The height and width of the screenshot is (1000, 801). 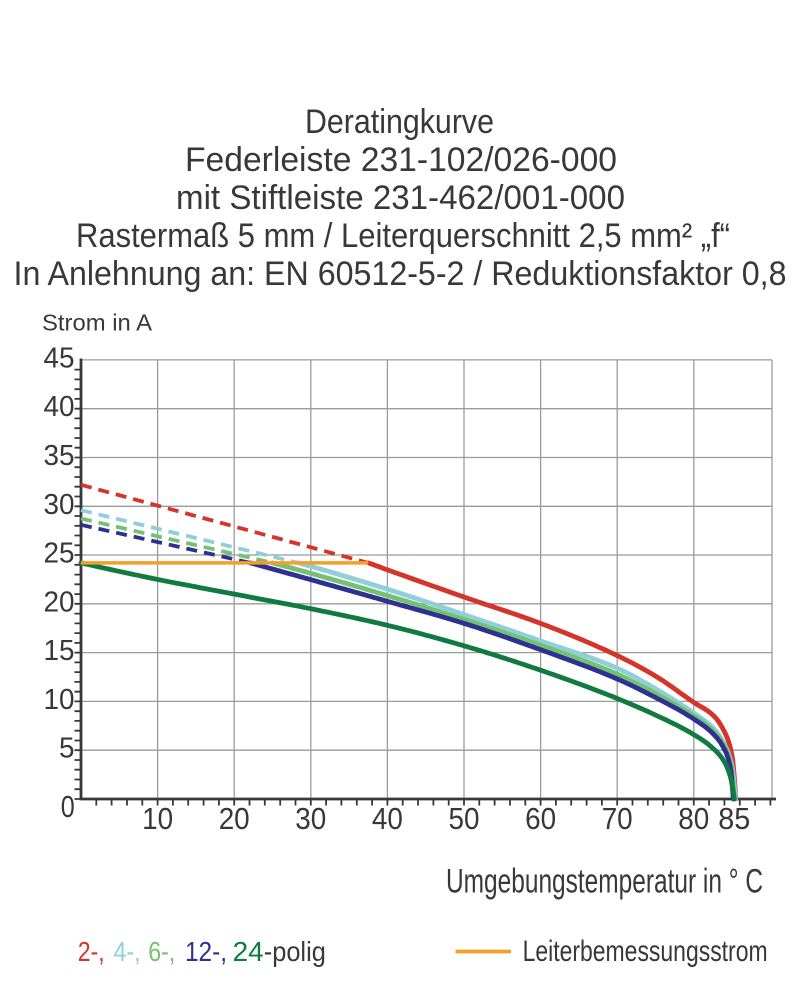 What do you see at coordinates (399, 122) in the screenshot?
I see `svg-text: Deratingkurve` at bounding box center [399, 122].